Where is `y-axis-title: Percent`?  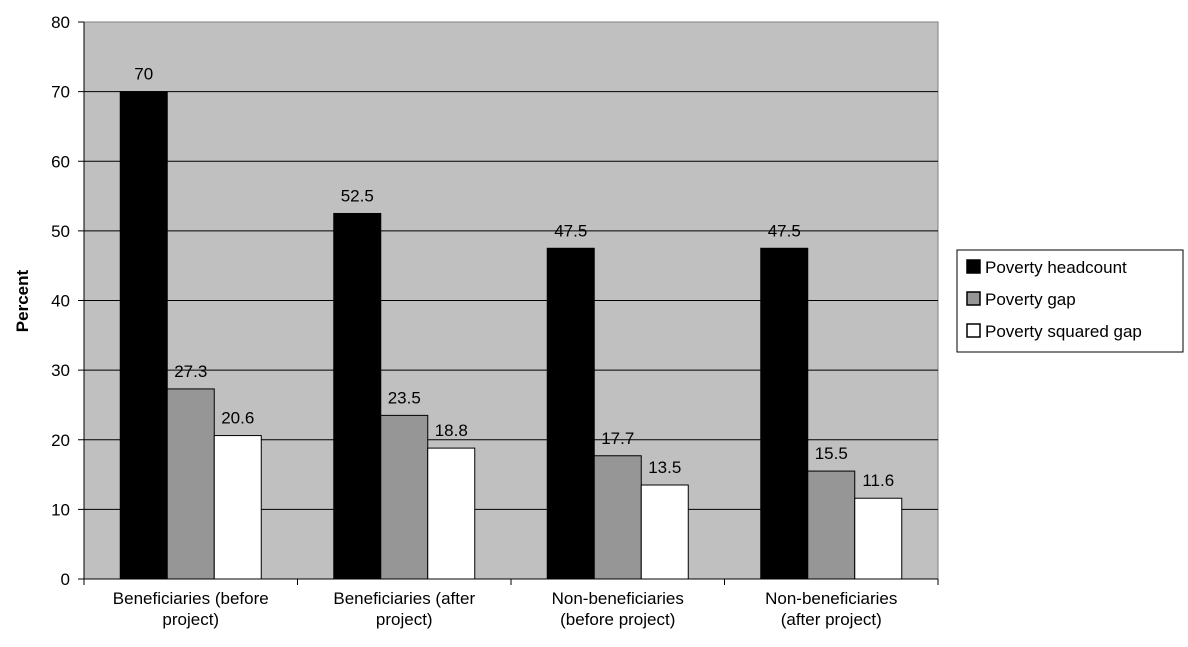 y-axis-title: Percent is located at coordinates (22, 300).